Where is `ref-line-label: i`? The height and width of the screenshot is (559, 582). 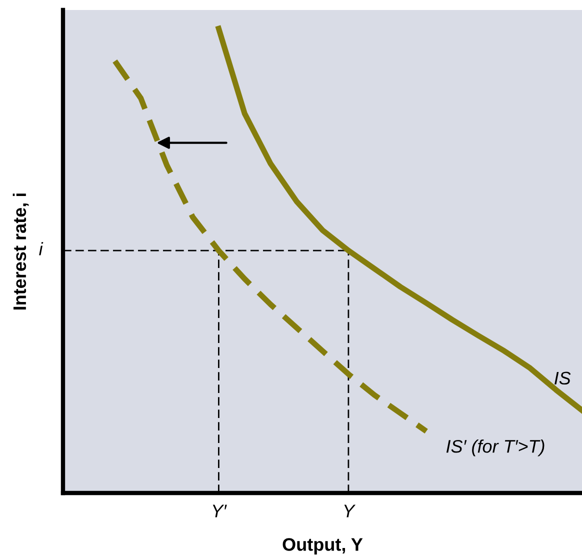 ref-line-label: i is located at coordinates (41, 249).